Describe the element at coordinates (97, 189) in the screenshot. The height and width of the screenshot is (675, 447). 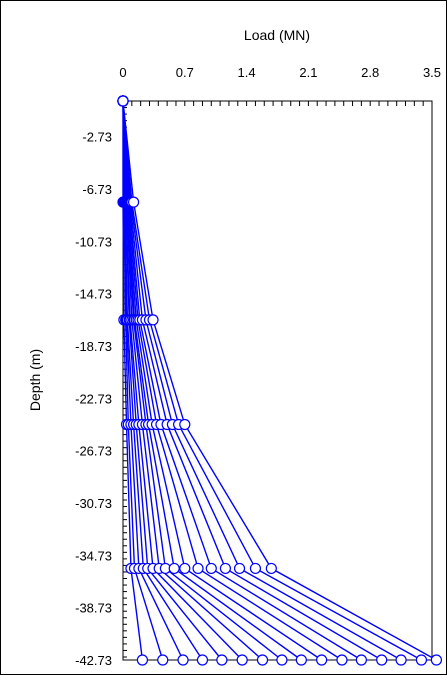
I see `y-tick-label: -6.73` at that location.